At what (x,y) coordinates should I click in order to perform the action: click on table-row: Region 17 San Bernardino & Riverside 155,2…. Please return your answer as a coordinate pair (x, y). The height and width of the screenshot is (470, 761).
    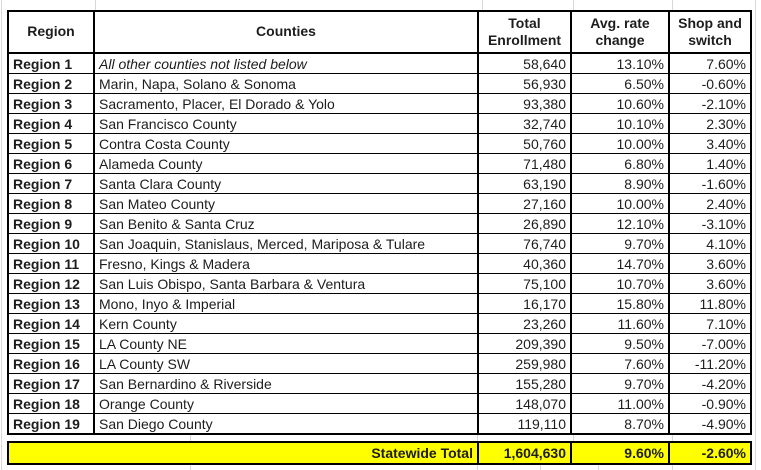
    Looking at the image, I should click on (379, 383).